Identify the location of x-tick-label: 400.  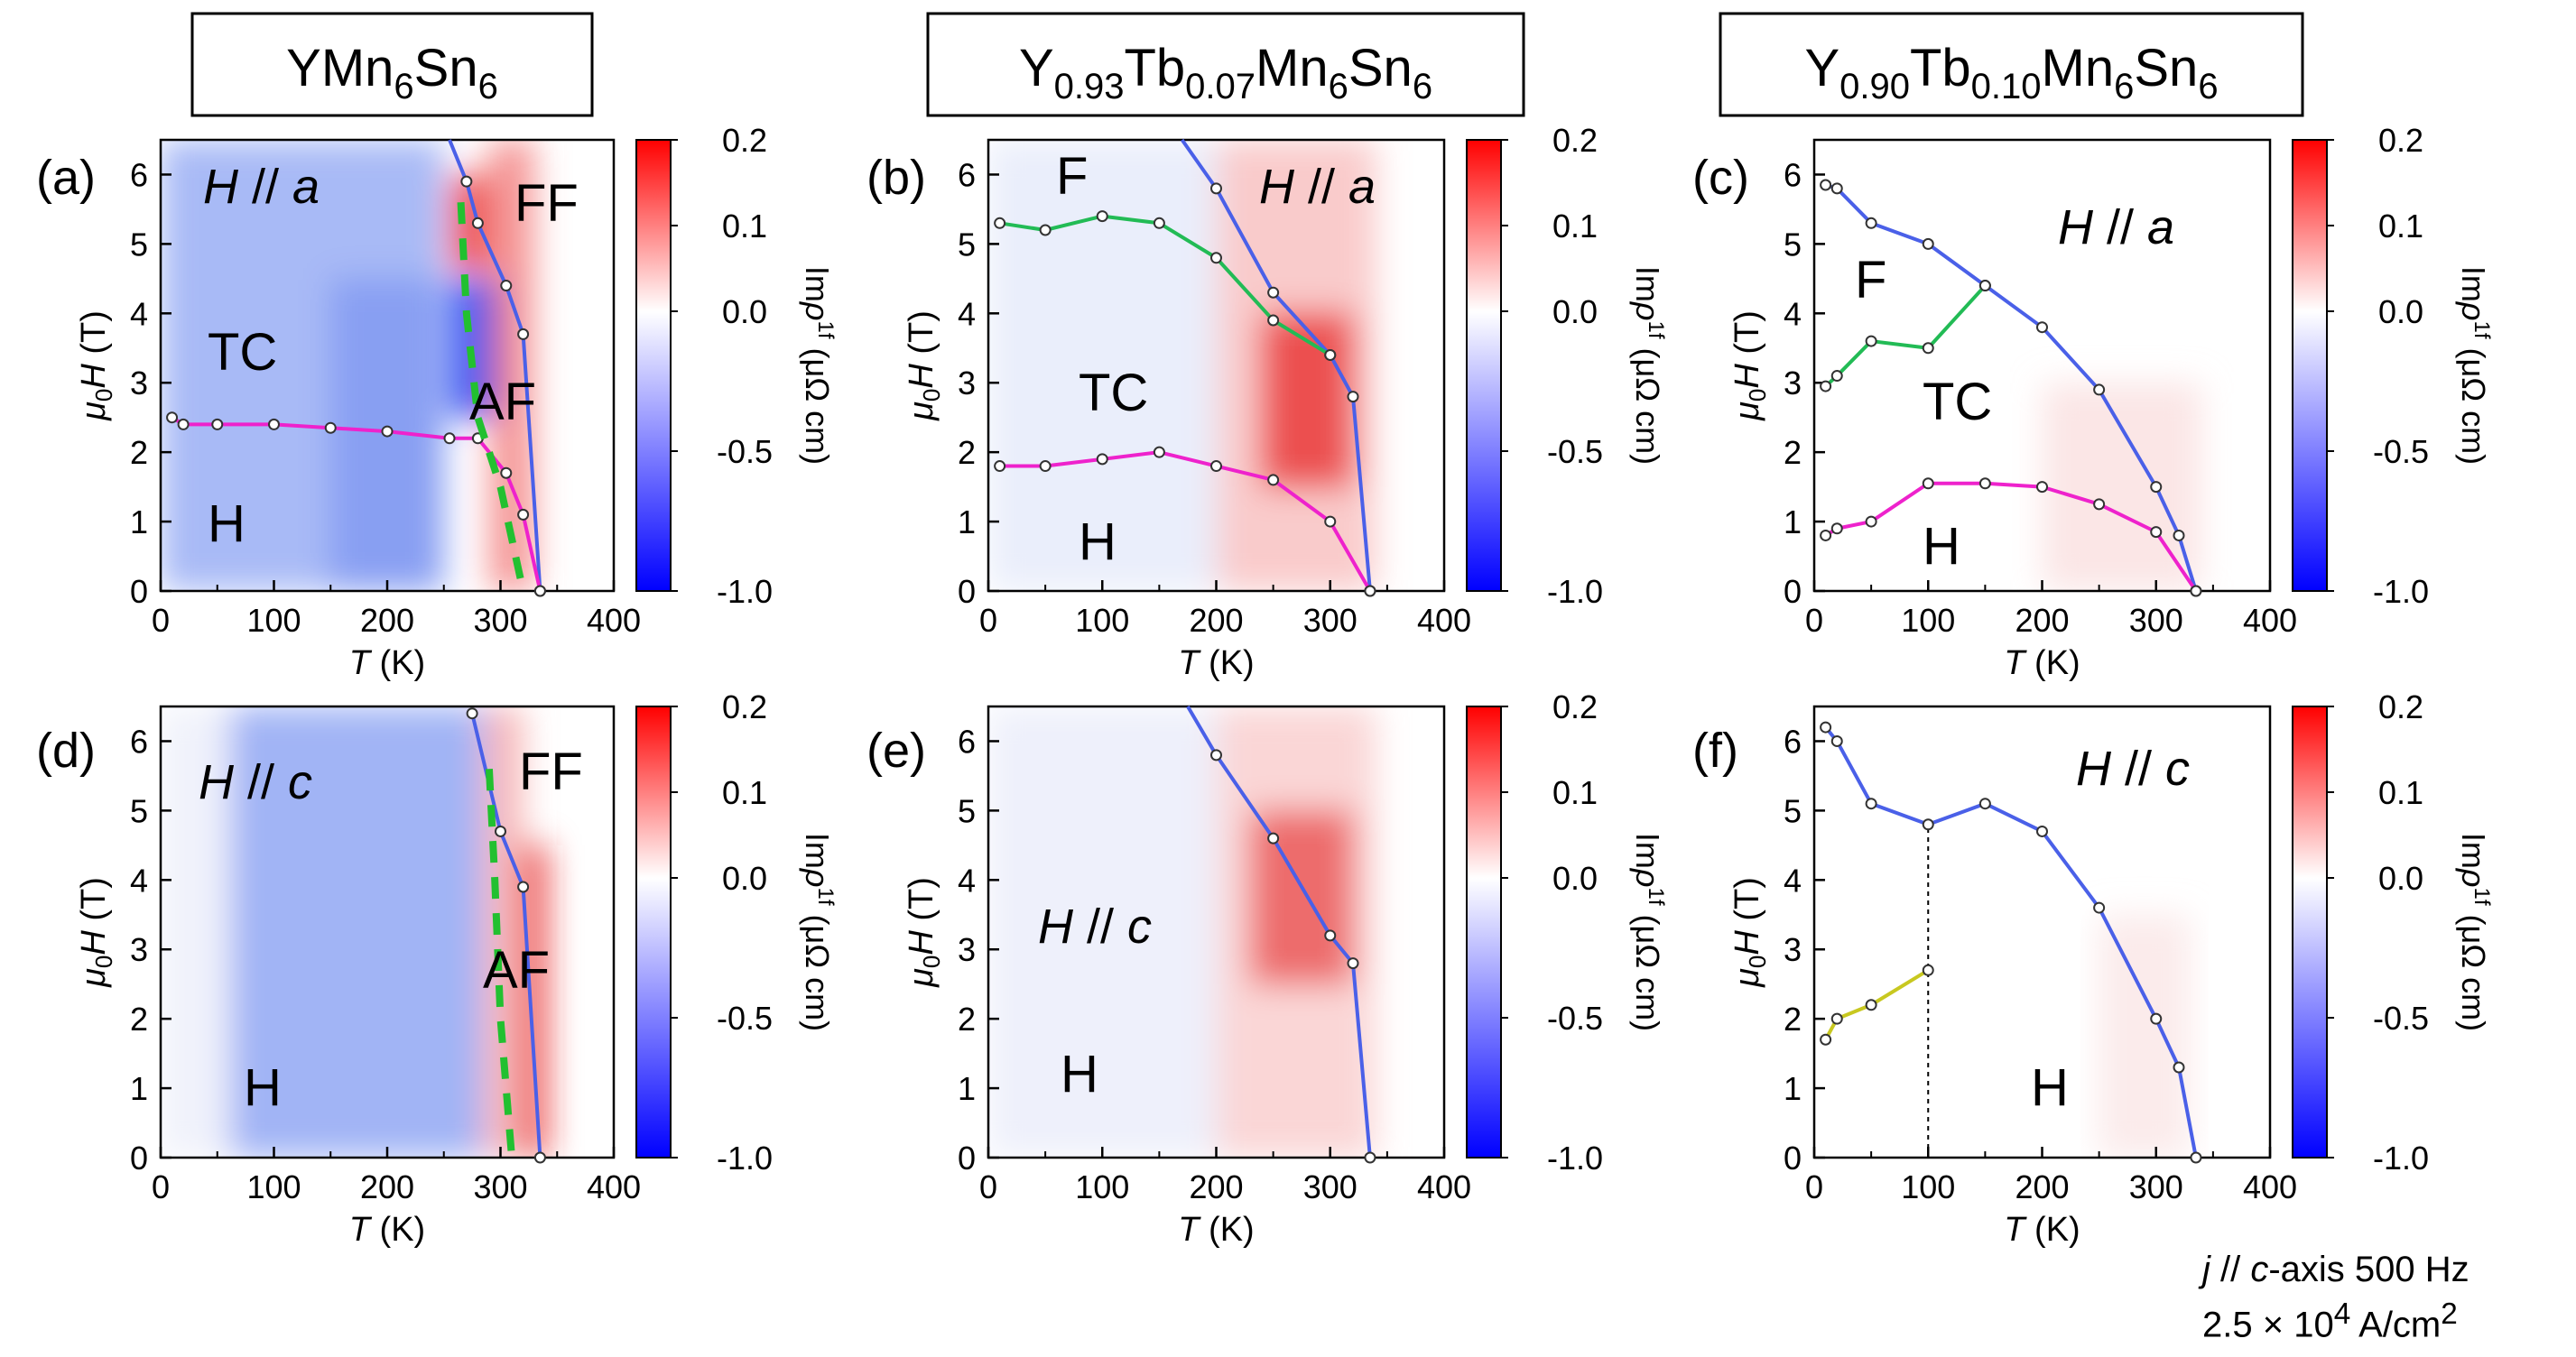
(614, 1186).